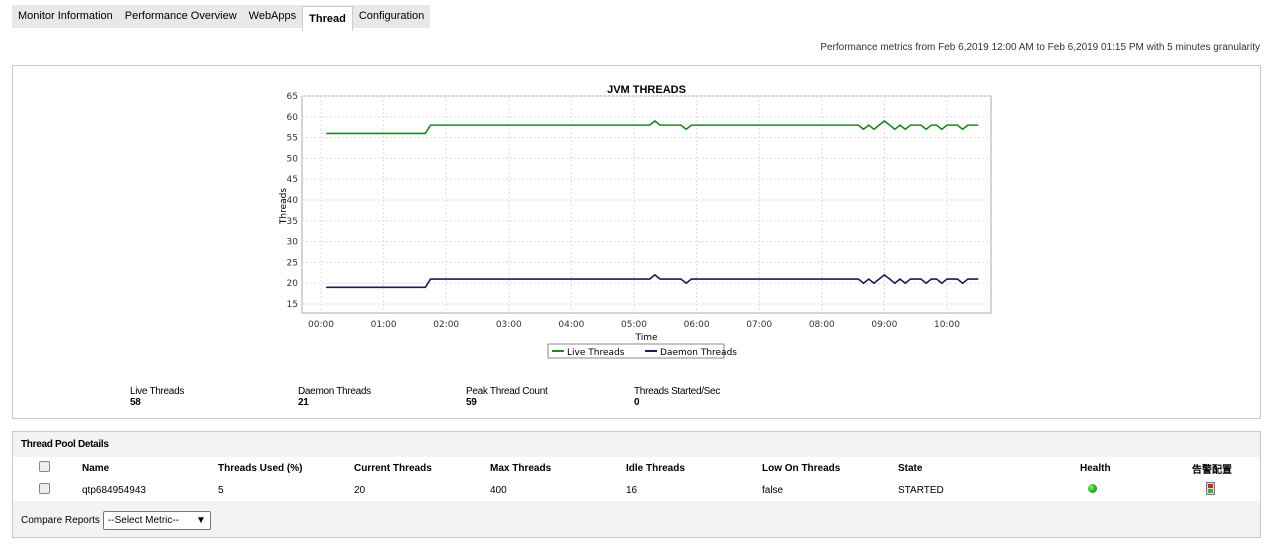  I want to click on table-row: qtp684954943 5 20 400 16 false STARTED, so click(636, 490).